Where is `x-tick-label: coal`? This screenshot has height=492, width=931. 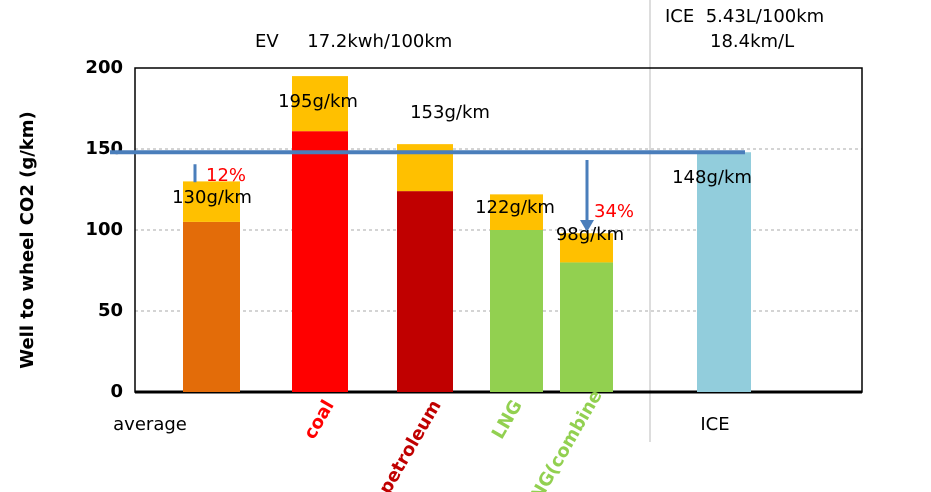 x-tick-label: coal is located at coordinates (319, 420).